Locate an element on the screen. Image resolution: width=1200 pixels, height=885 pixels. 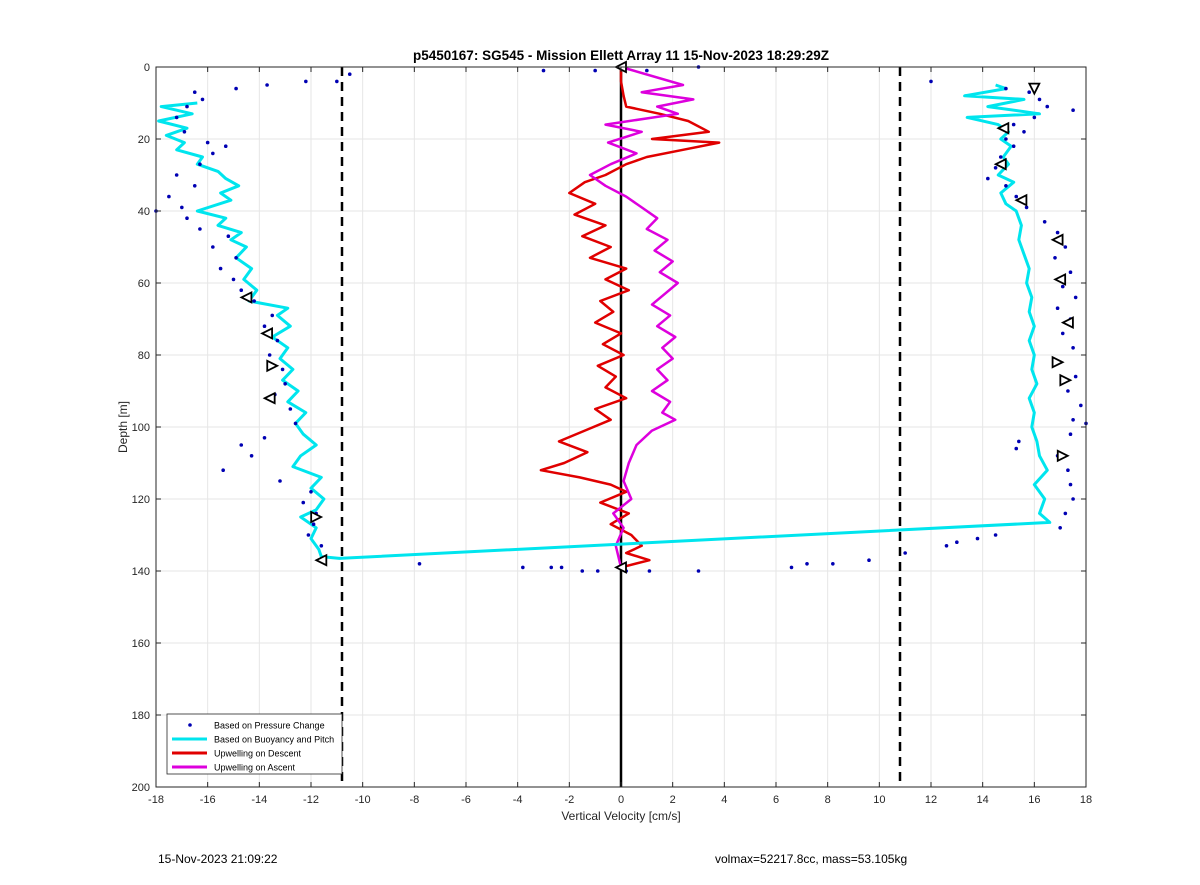
legend-label: Upwelling on Ascent is located at coordinates (255, 768).